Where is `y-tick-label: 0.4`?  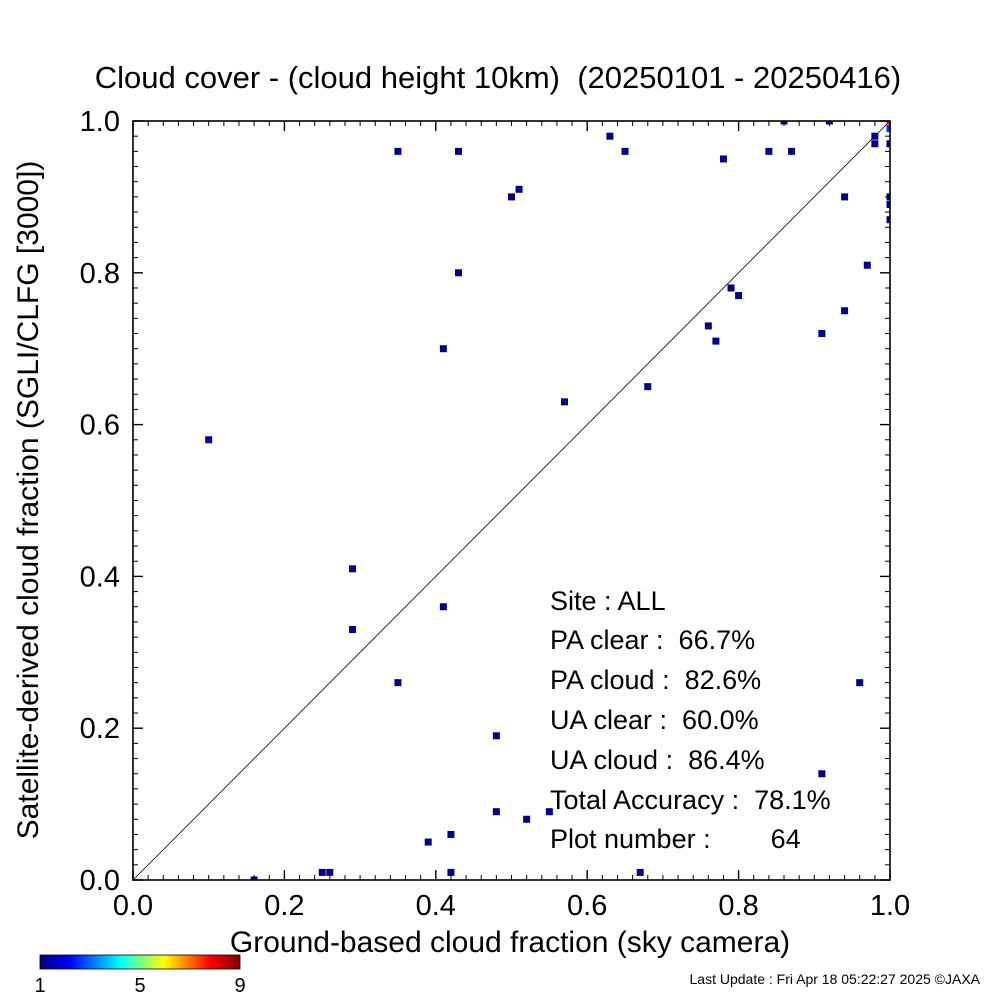
y-tick-label: 0.4 is located at coordinates (100, 577).